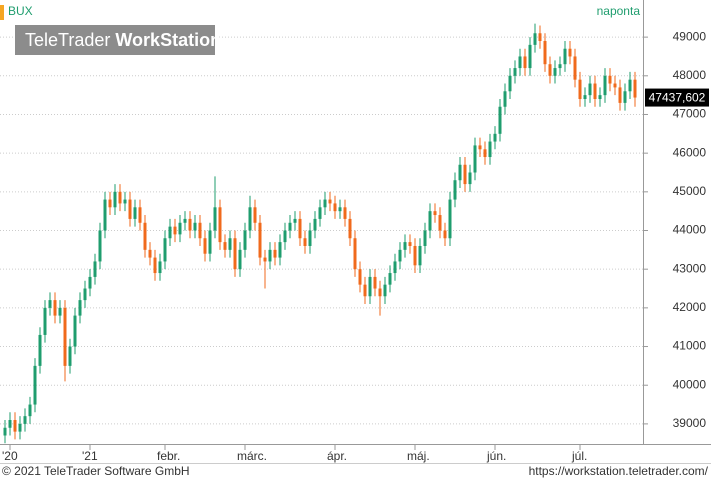 The width and height of the screenshot is (711, 481). I want to click on watermark: TeleTrader WorkStation, so click(123, 40).